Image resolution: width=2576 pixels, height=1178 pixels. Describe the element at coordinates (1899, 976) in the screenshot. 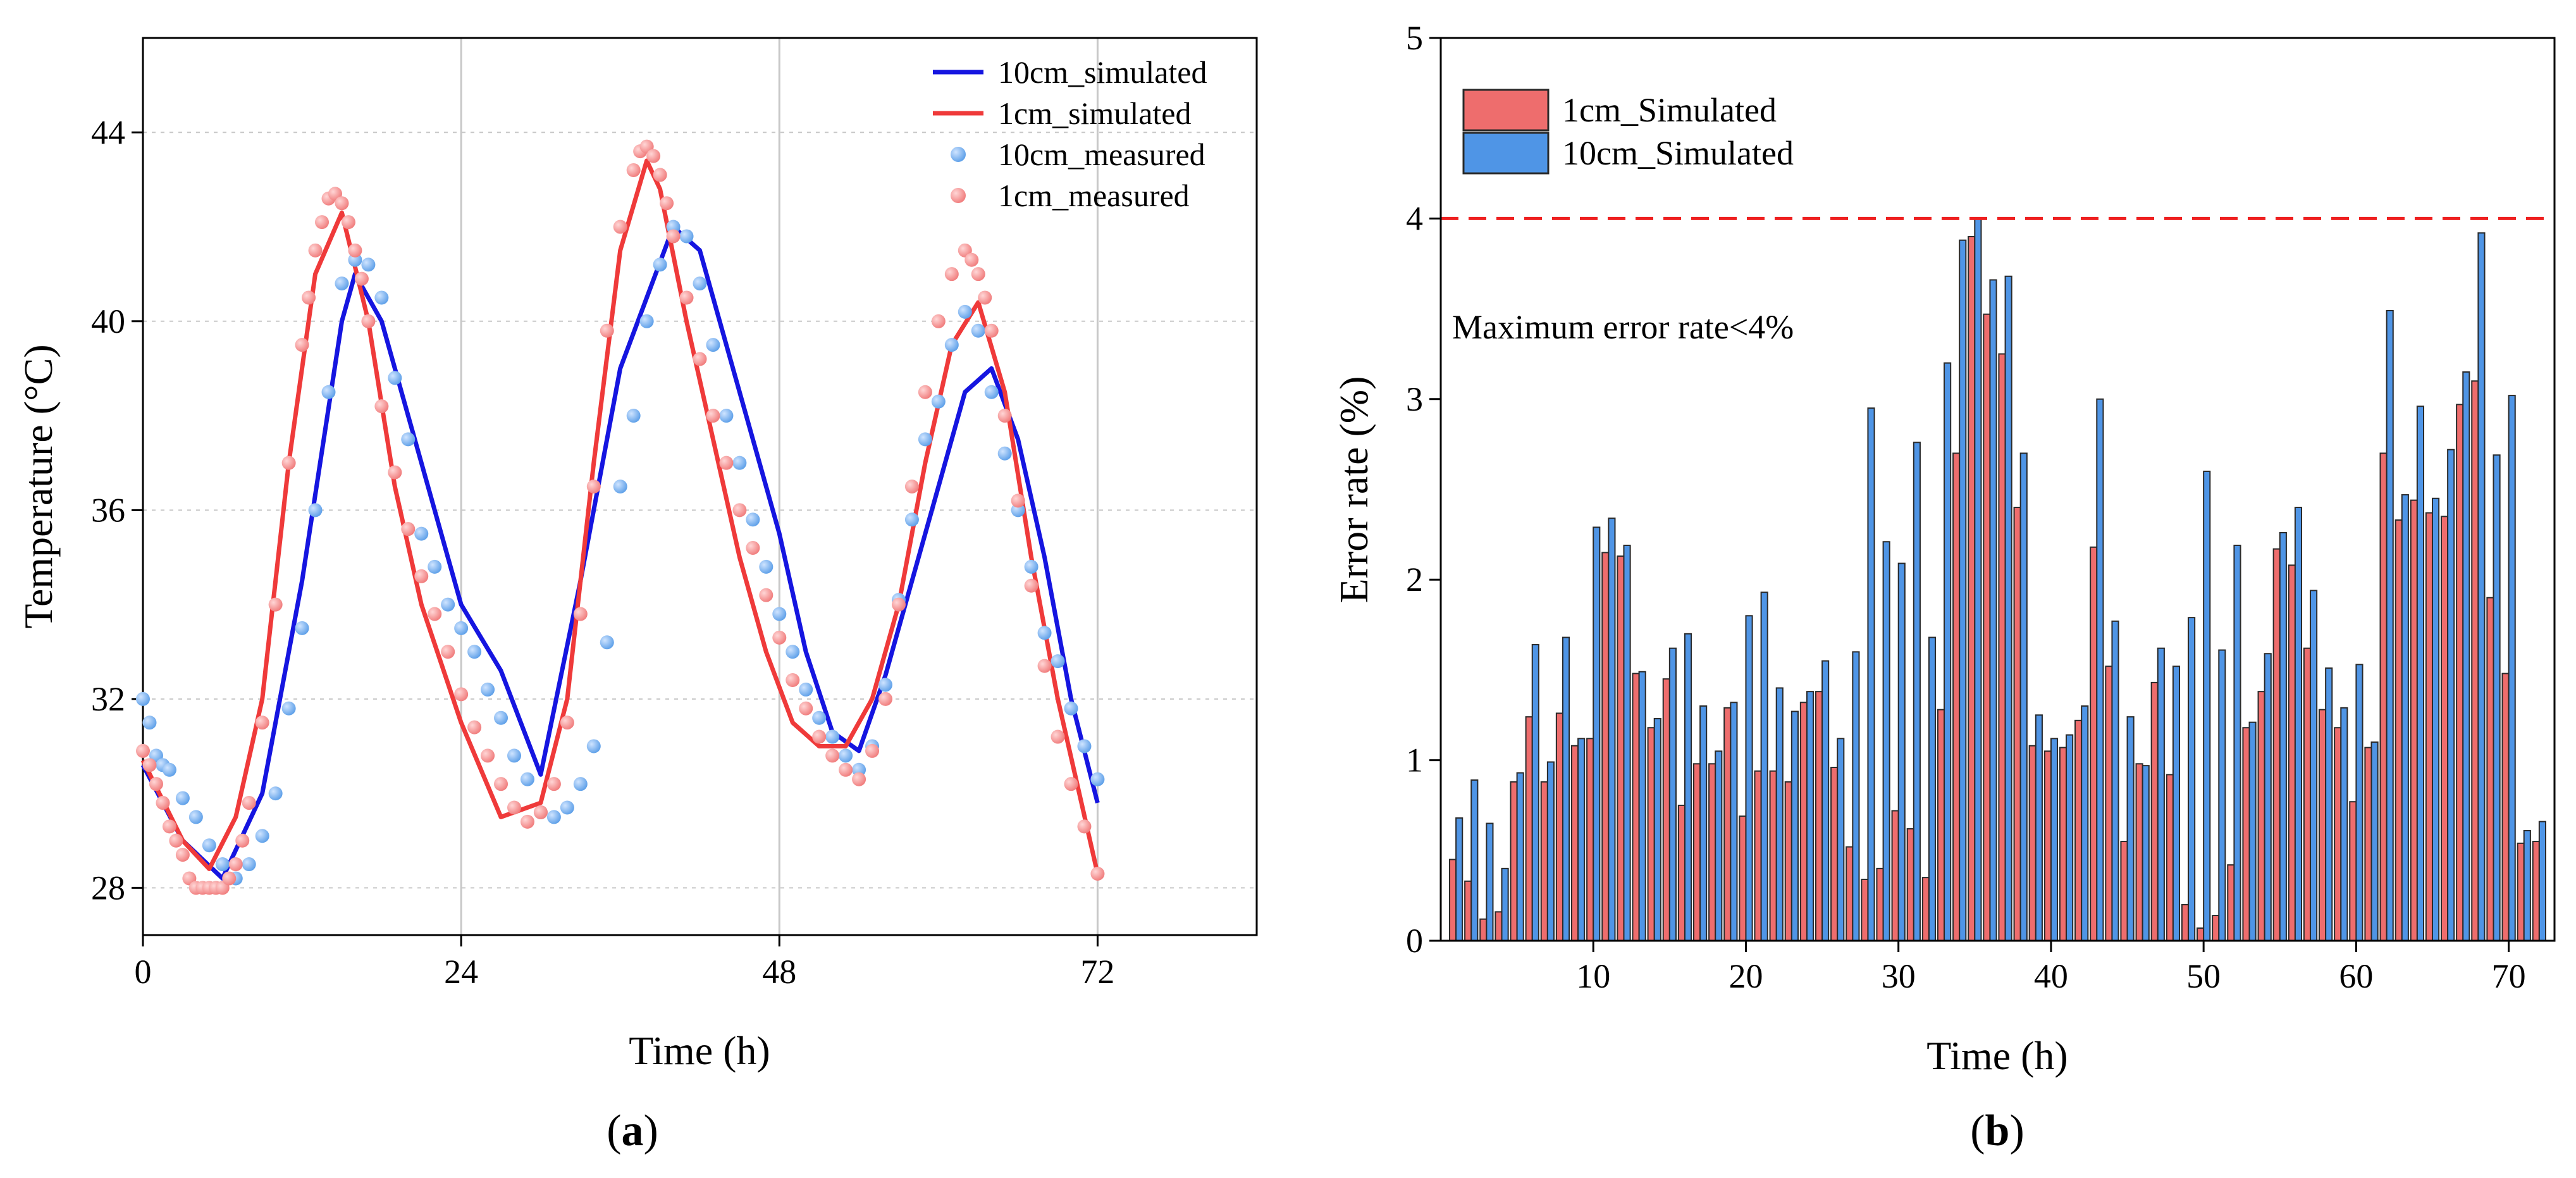

I see `x-tick-label: 30` at that location.